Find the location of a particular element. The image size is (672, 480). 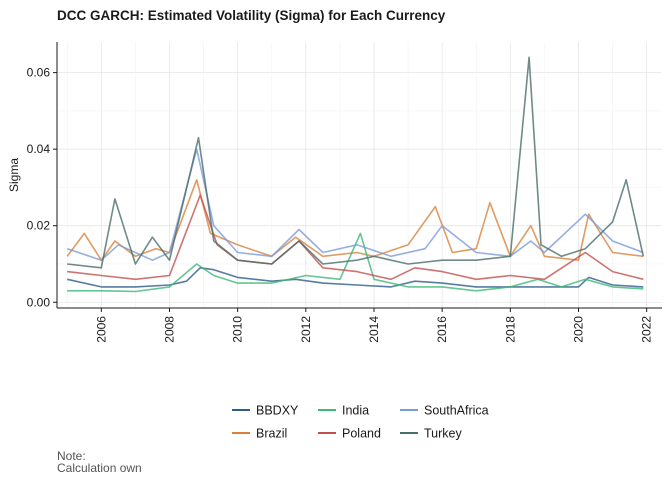

legend: BBDXY India SouthAfrica Brazil Poland Turkey is located at coordinates (360, 422).